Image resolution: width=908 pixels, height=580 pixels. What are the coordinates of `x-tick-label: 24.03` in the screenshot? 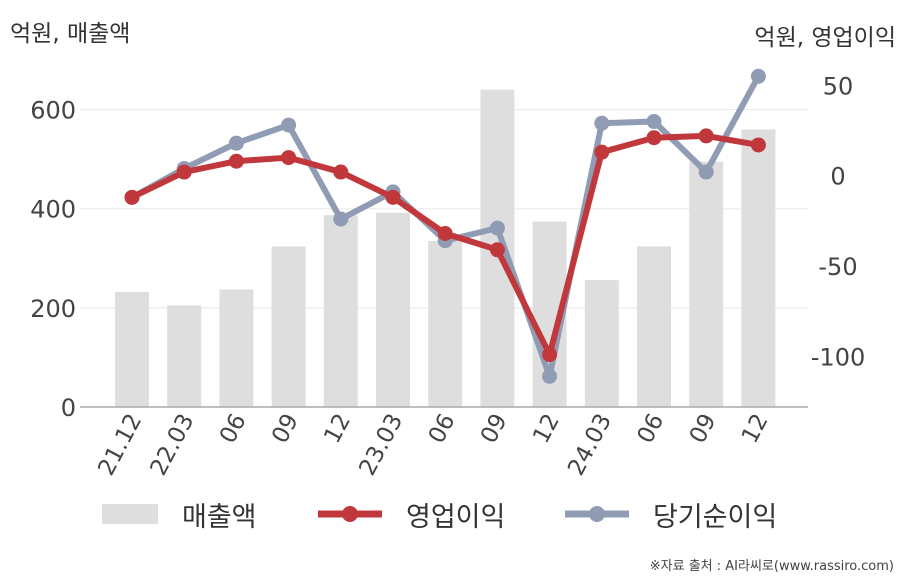 It's located at (590, 445).